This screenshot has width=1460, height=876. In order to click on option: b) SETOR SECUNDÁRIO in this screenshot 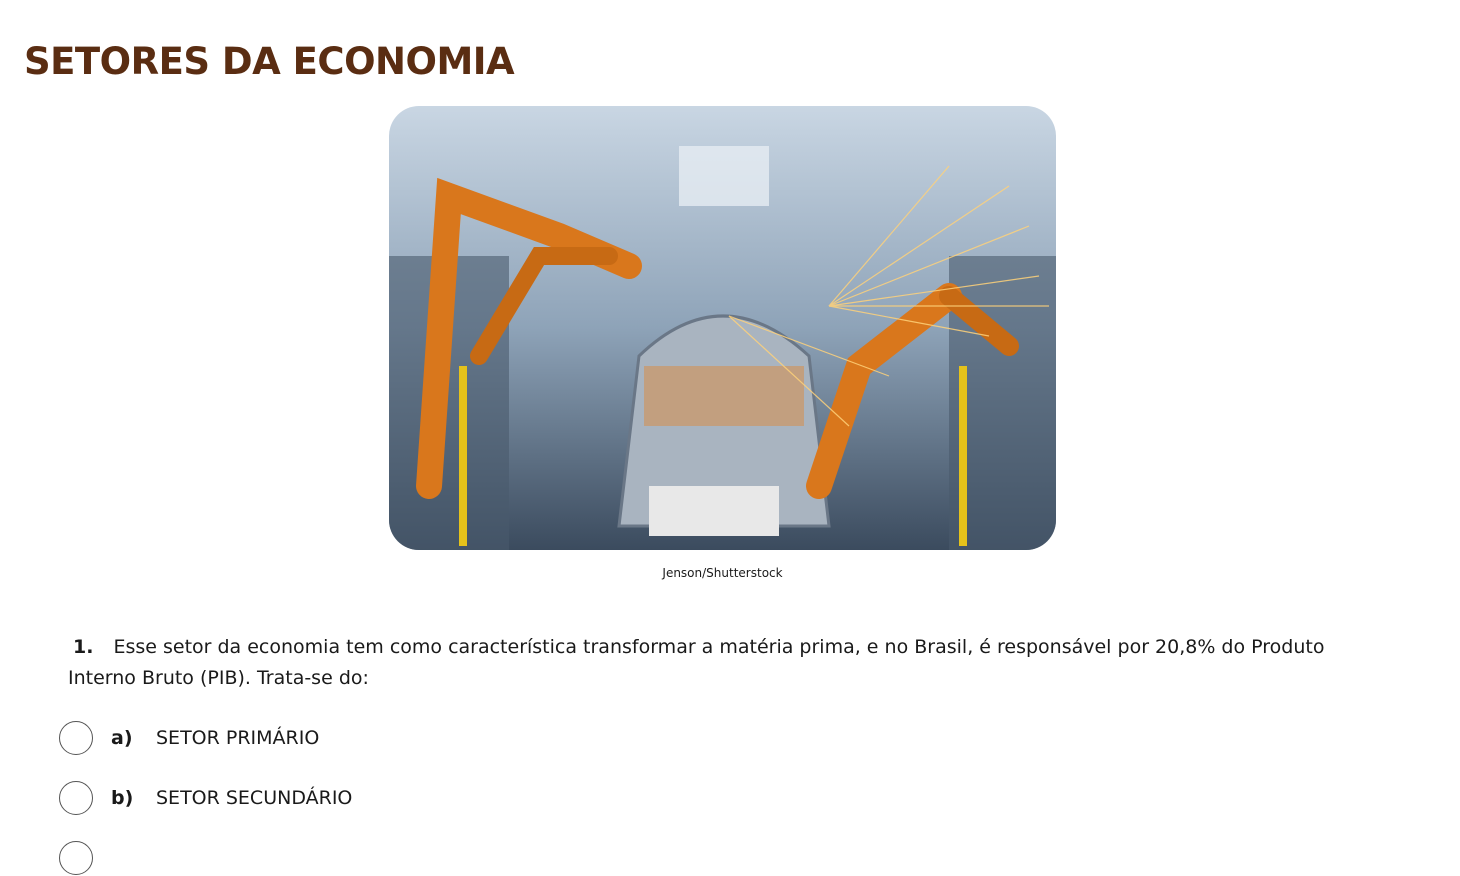, I will do `click(205, 798)`.